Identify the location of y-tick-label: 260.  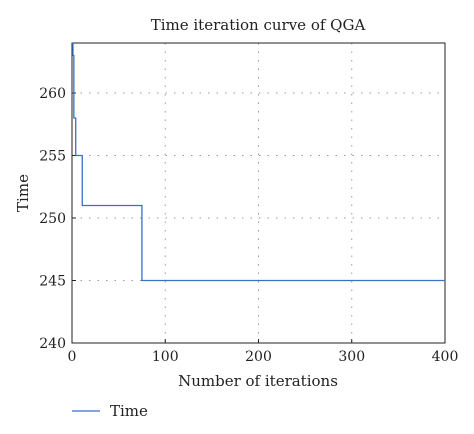
(52, 94).